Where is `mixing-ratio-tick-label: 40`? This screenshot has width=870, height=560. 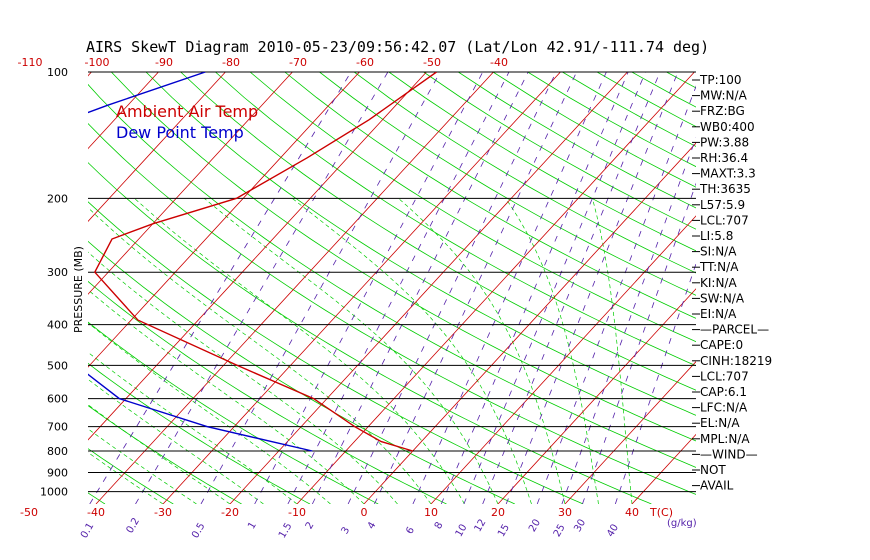 mixing-ratio-tick-label: 40 is located at coordinates (613, 530).